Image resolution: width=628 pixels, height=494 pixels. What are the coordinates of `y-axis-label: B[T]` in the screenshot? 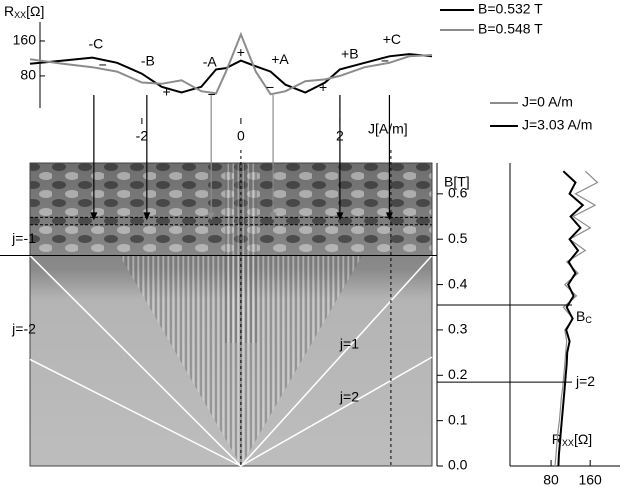 It's located at (457, 182).